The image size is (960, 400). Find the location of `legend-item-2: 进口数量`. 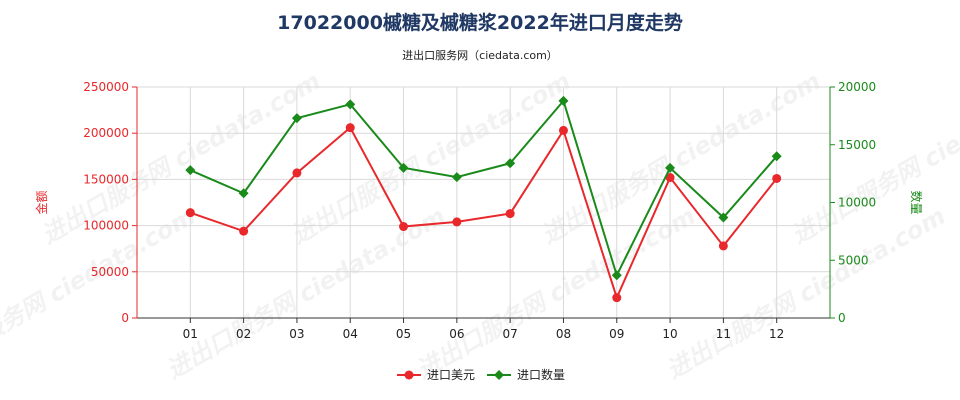

legend-item-2: 进口数量 is located at coordinates (526, 374).